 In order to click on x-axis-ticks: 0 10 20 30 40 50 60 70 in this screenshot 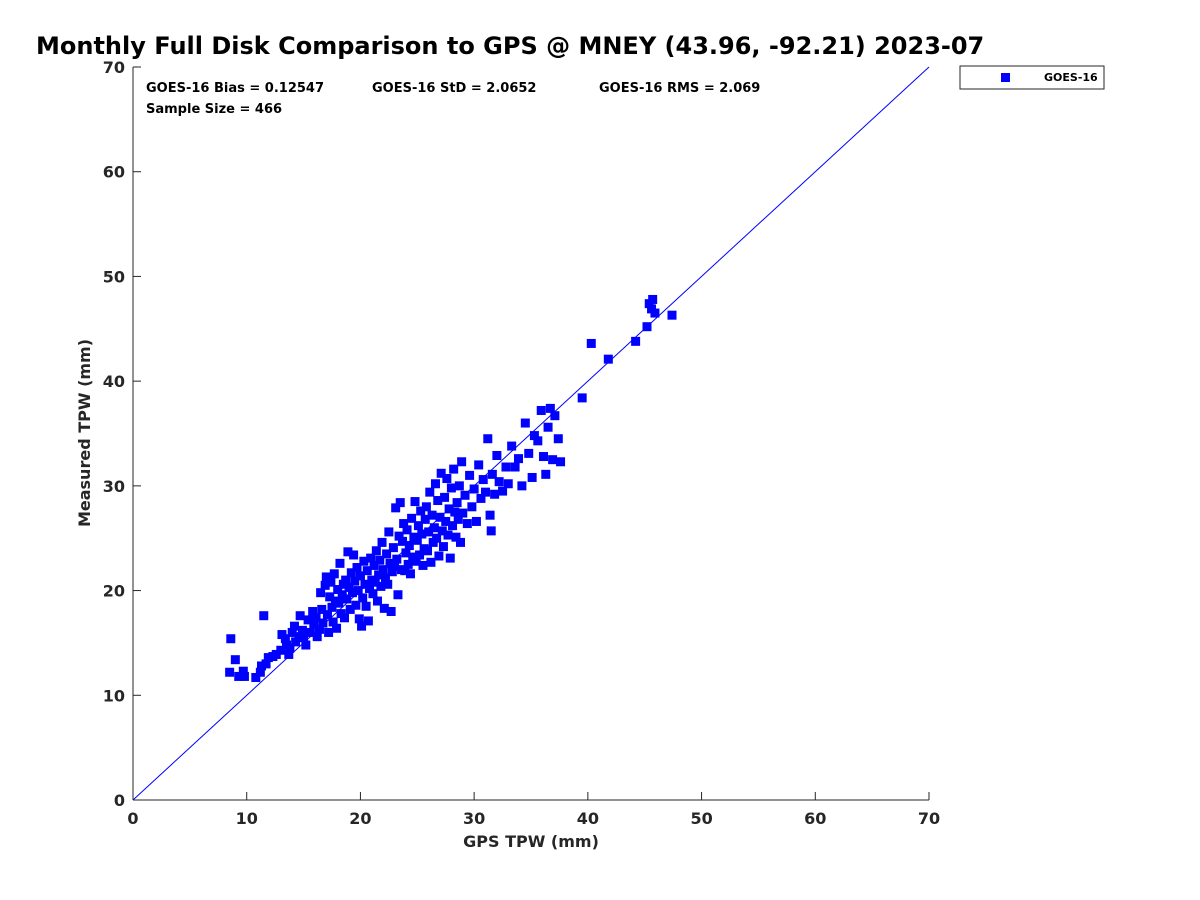, I will do `click(533, 810)`.